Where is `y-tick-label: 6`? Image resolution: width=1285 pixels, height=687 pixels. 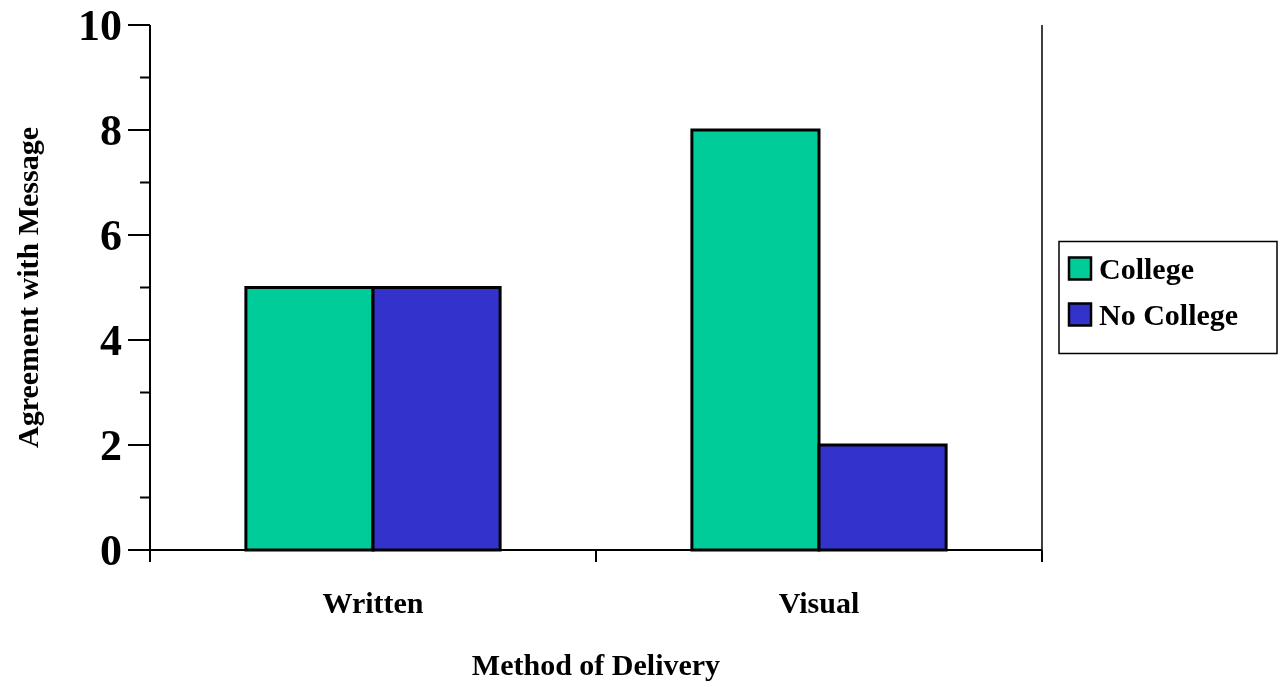
y-tick-label: 6 is located at coordinates (111, 236).